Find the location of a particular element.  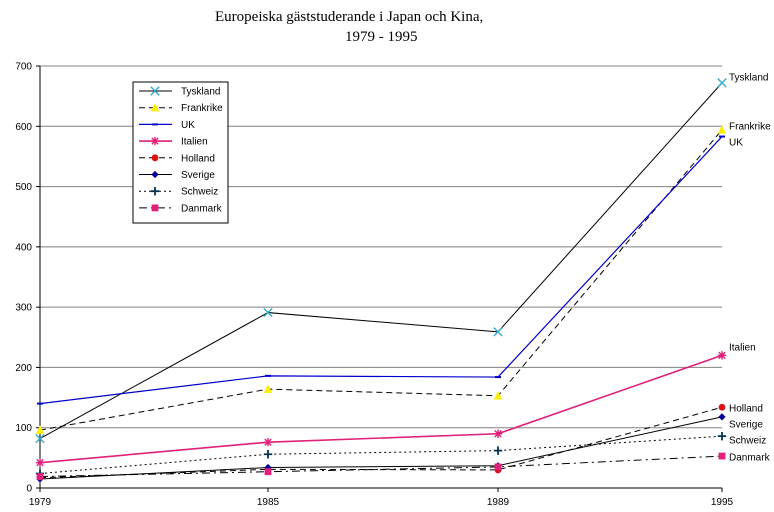

y-tick-label: 700 is located at coordinates (23, 67).